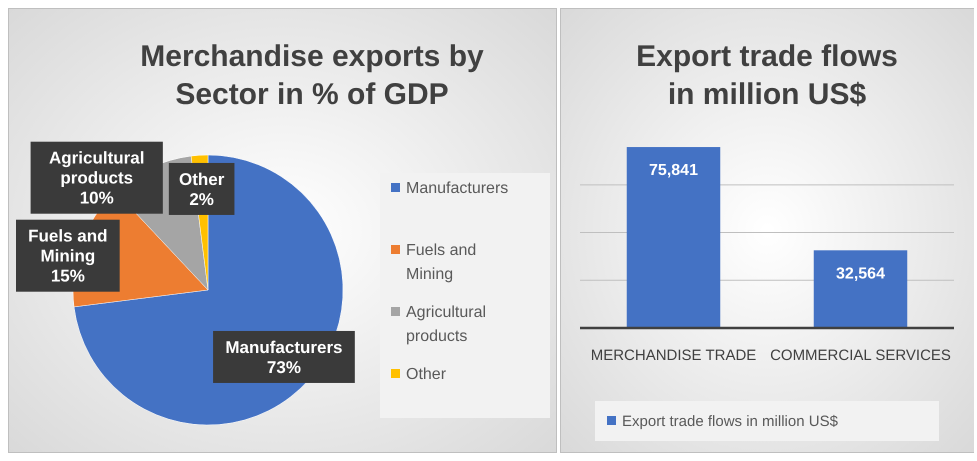 The image size is (977, 461). I want to click on legend-label: Manufacturers, so click(457, 188).